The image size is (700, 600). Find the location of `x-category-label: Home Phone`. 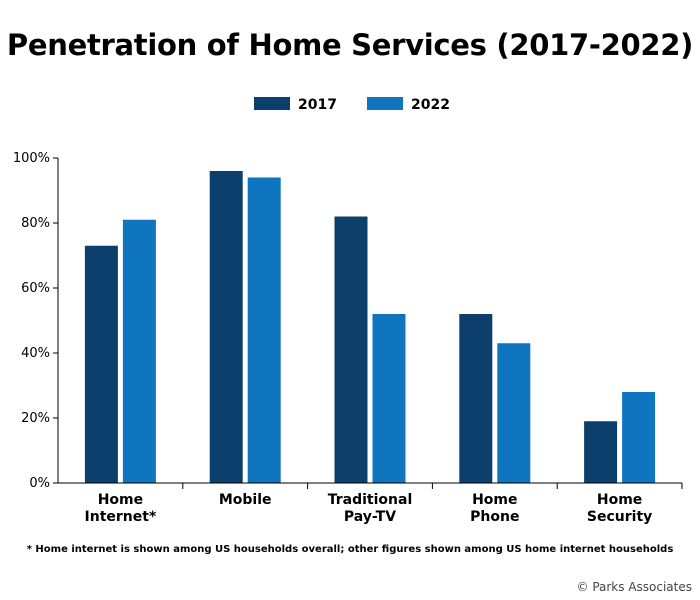

x-category-label: Home Phone is located at coordinates (494, 508).